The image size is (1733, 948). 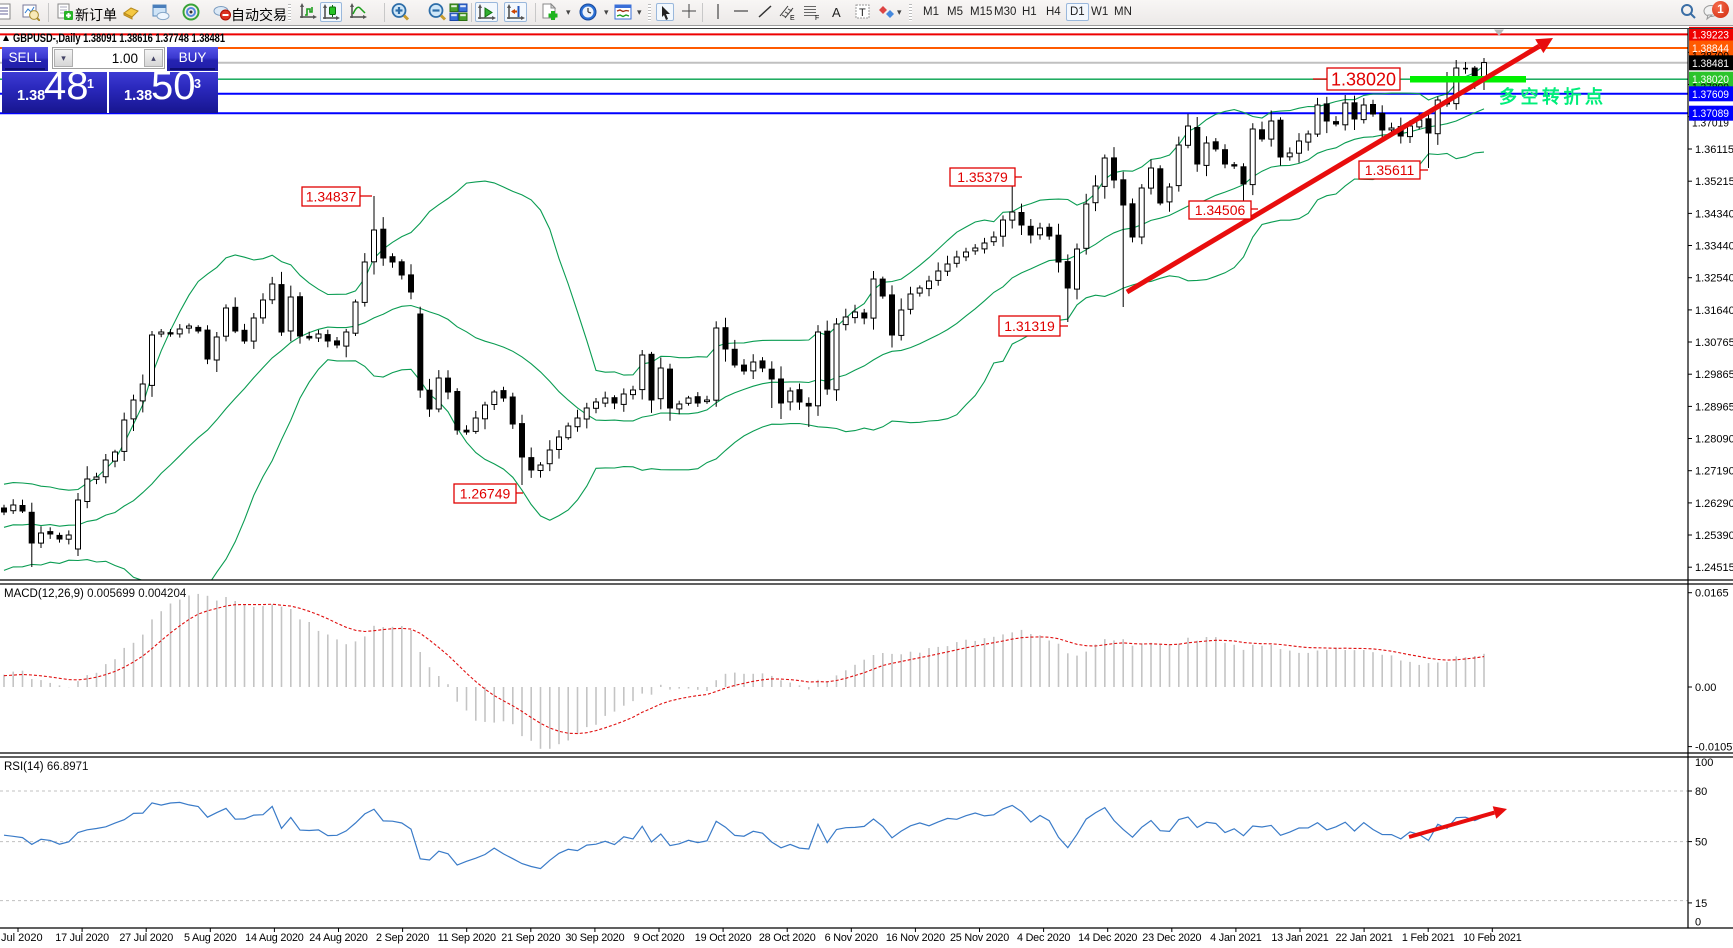 What do you see at coordinates (1698, 923) in the screenshot?
I see `svg-text: 0` at bounding box center [1698, 923].